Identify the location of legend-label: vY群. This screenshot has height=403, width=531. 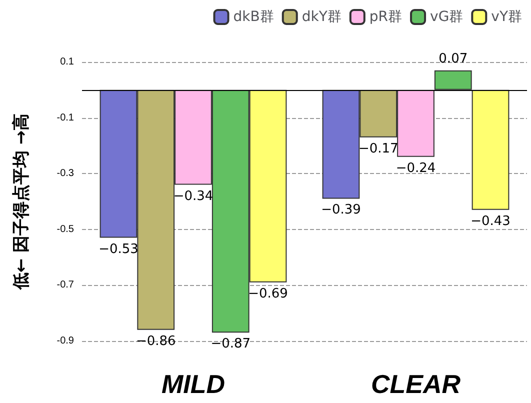
(506, 17).